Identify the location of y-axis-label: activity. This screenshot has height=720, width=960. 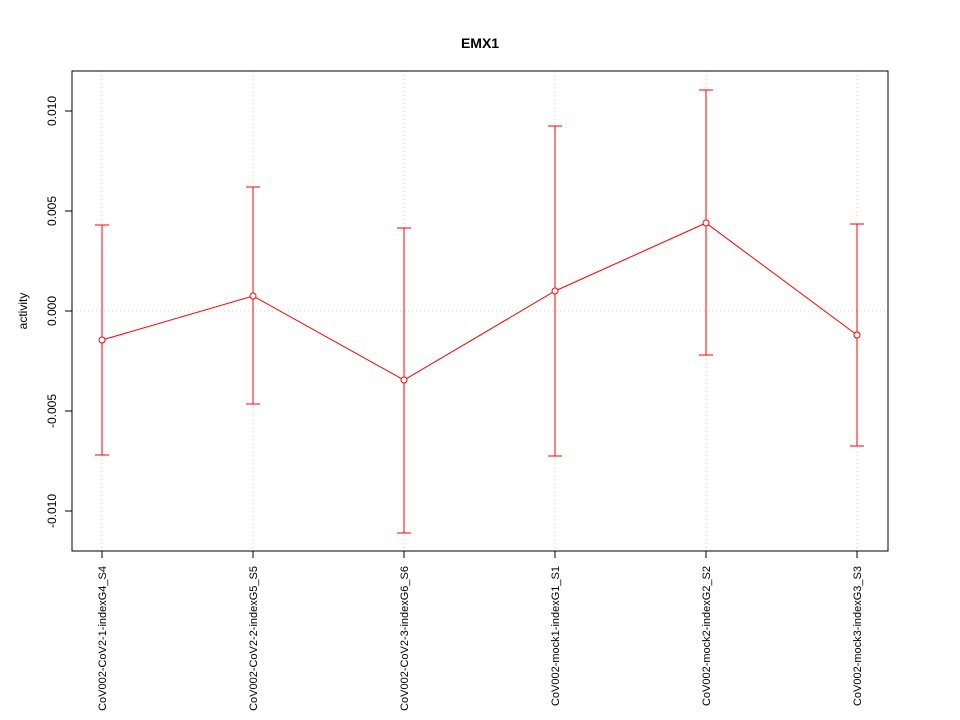
(23, 311).